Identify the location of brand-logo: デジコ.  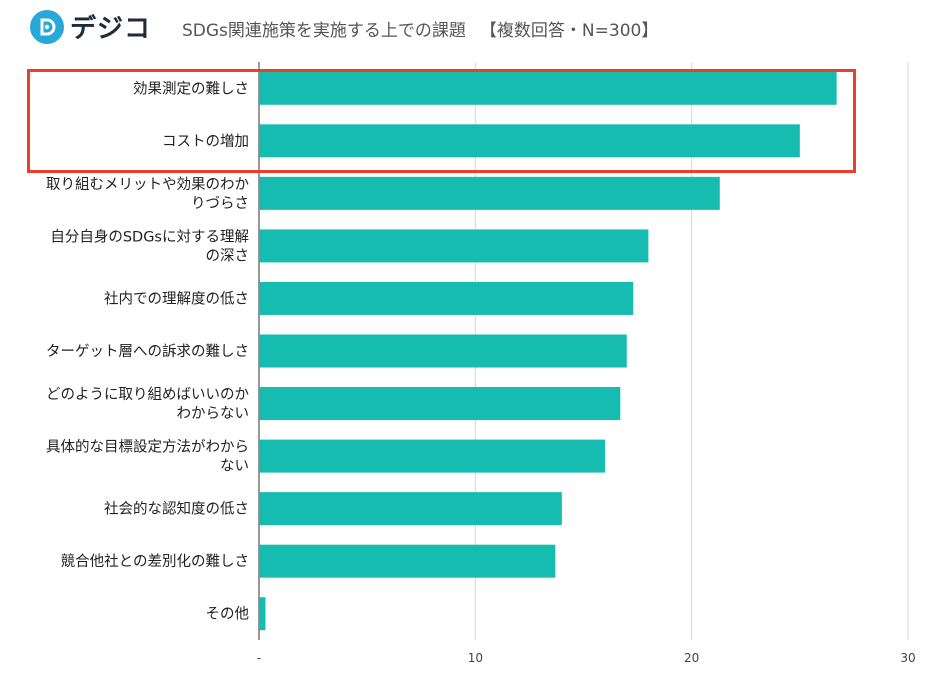
(90, 26).